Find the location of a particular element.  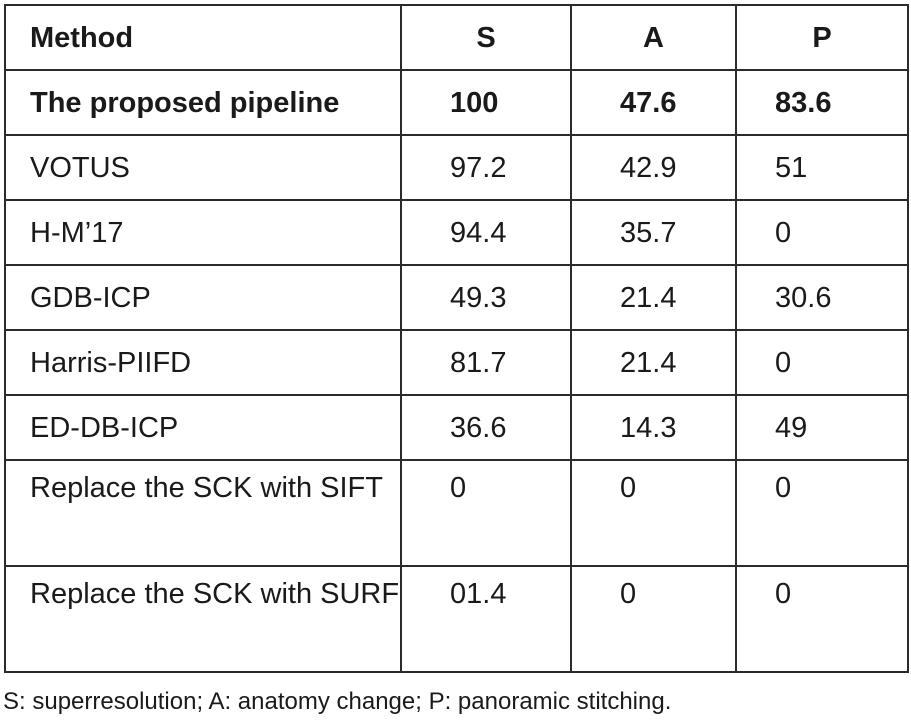

table-row: Harris-PIIFD 81.7 21.4 0 is located at coordinates (456, 362).